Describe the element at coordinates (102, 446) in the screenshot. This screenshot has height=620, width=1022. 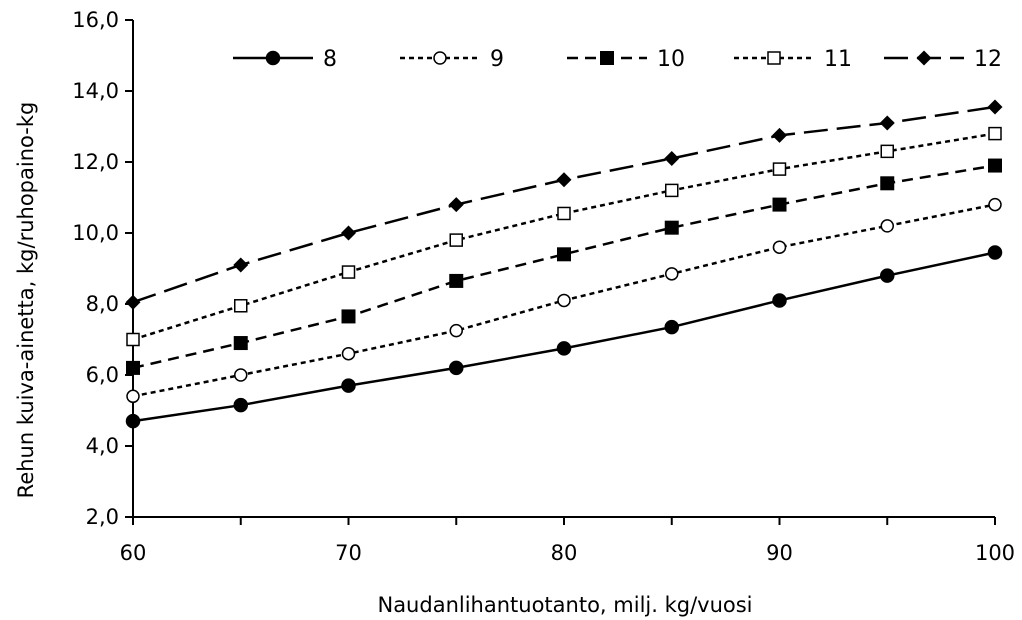
I see `y-tick-label: 4,0` at that location.